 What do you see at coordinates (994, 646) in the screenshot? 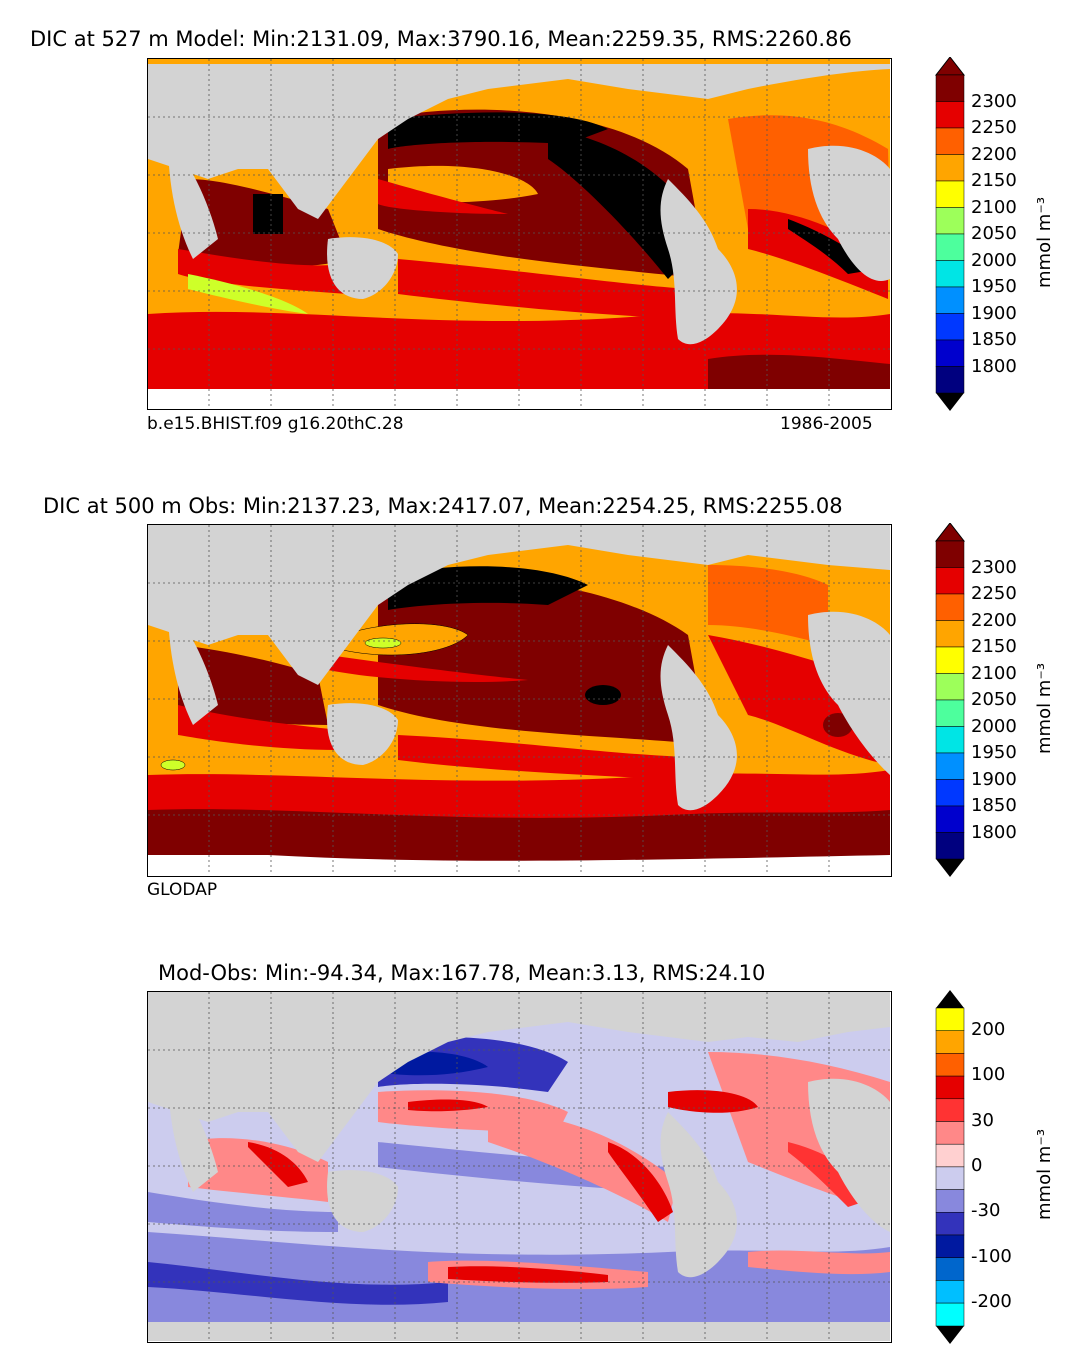
I see `obs-tick: 2150` at bounding box center [994, 646].